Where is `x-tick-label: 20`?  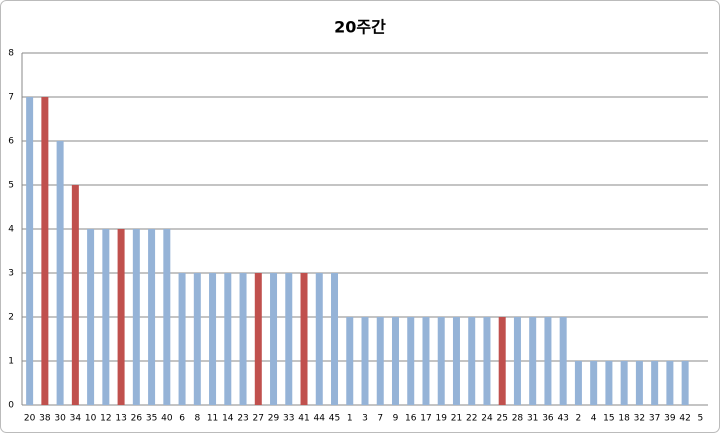 x-tick-label: 20 is located at coordinates (30, 419).